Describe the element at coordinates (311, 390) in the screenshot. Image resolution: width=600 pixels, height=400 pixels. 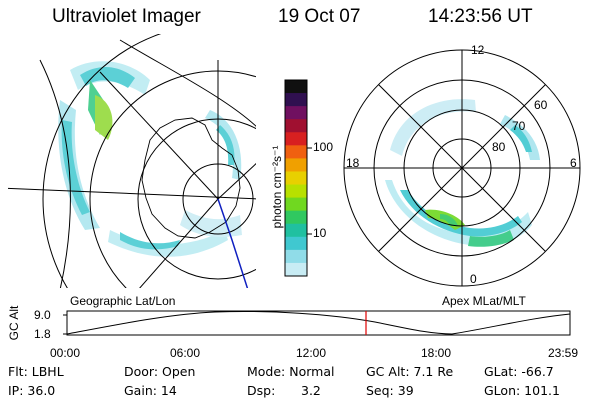
I see `info-dsp-value: 3.2` at that location.